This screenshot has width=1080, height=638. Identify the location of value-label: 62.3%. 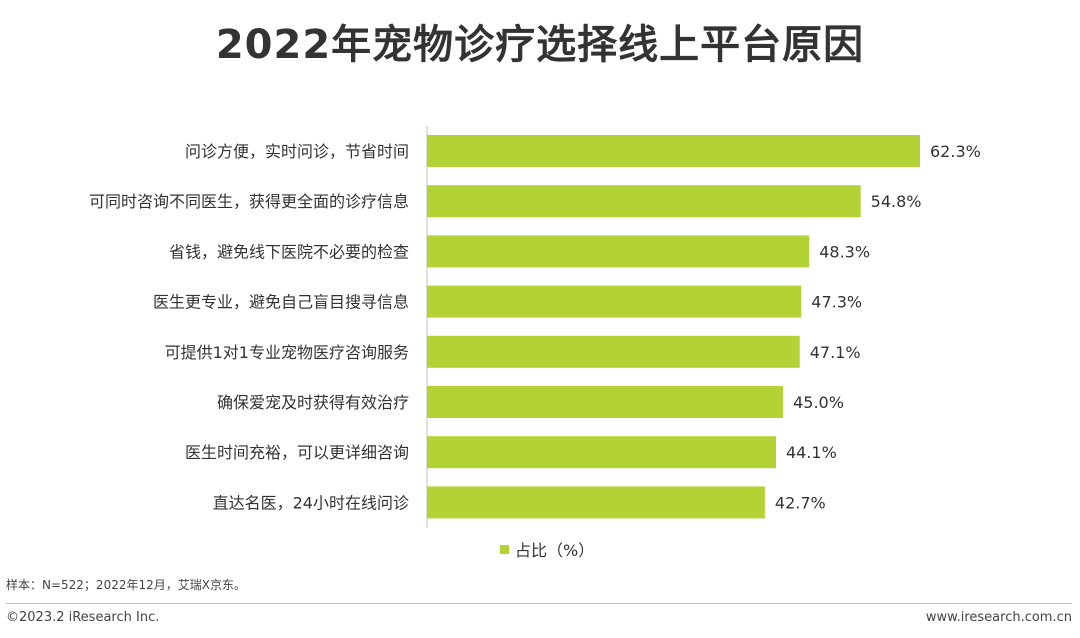
(955, 151).